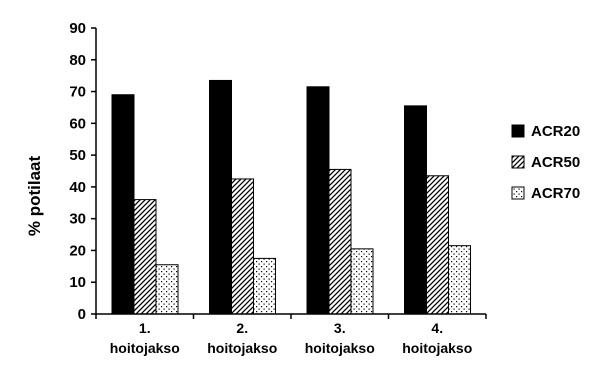 Image resolution: width=611 pixels, height=371 pixels. I want to click on y-tick-label: 20, so click(77, 250).